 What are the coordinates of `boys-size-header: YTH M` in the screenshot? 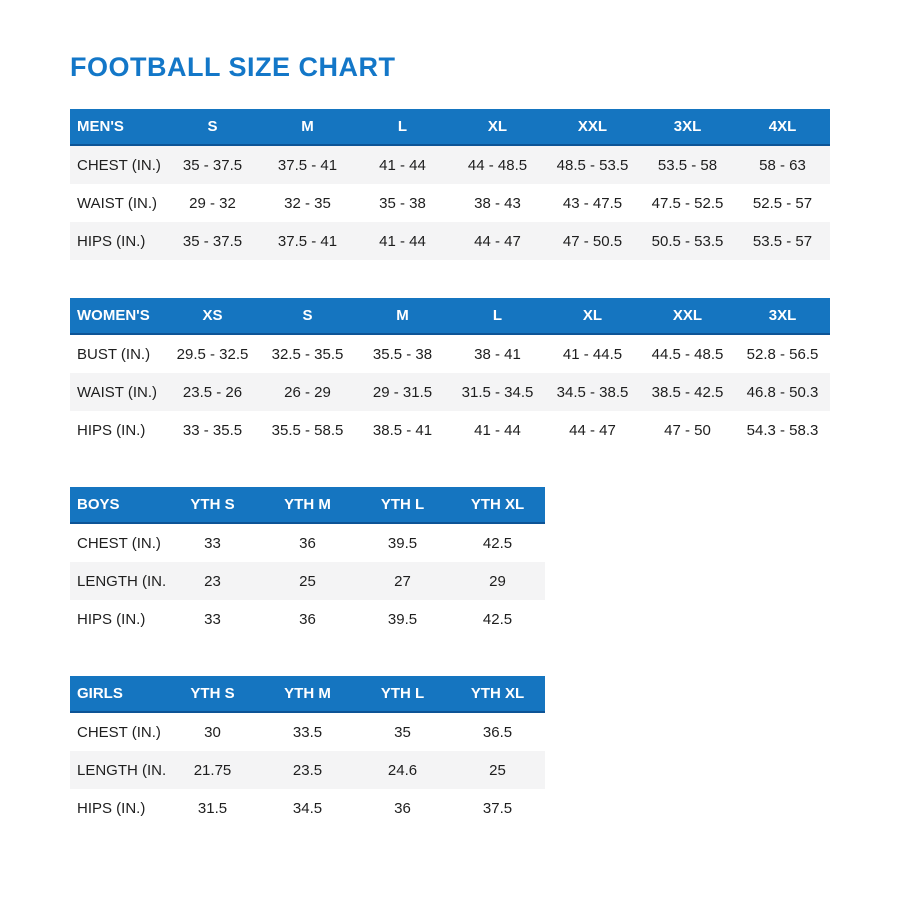 It's located at (307, 504).